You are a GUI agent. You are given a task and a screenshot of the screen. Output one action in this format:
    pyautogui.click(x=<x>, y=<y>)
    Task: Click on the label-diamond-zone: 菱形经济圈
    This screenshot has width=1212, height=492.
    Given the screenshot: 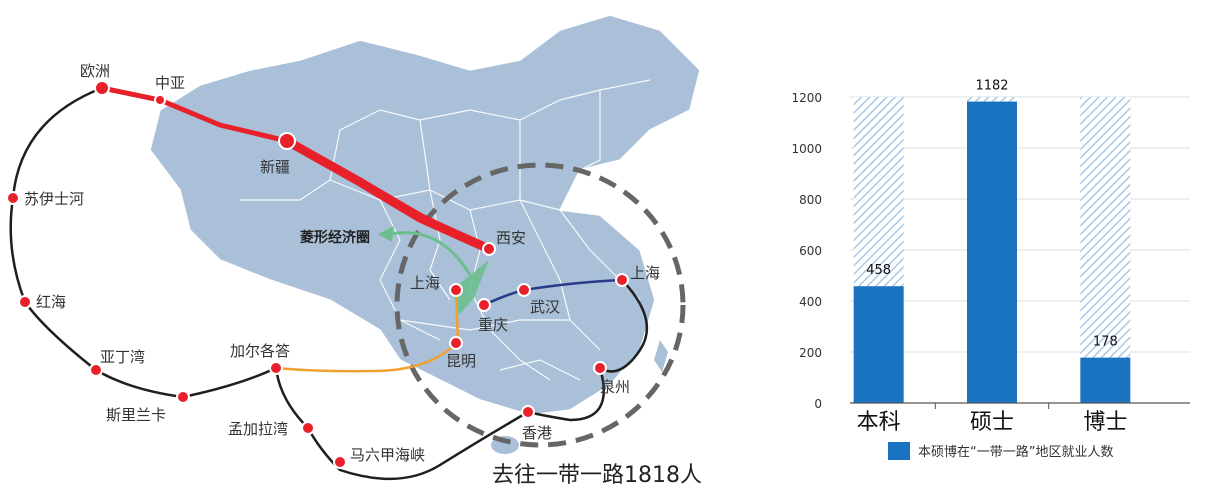 What is the action you would take?
    pyautogui.click(x=335, y=237)
    